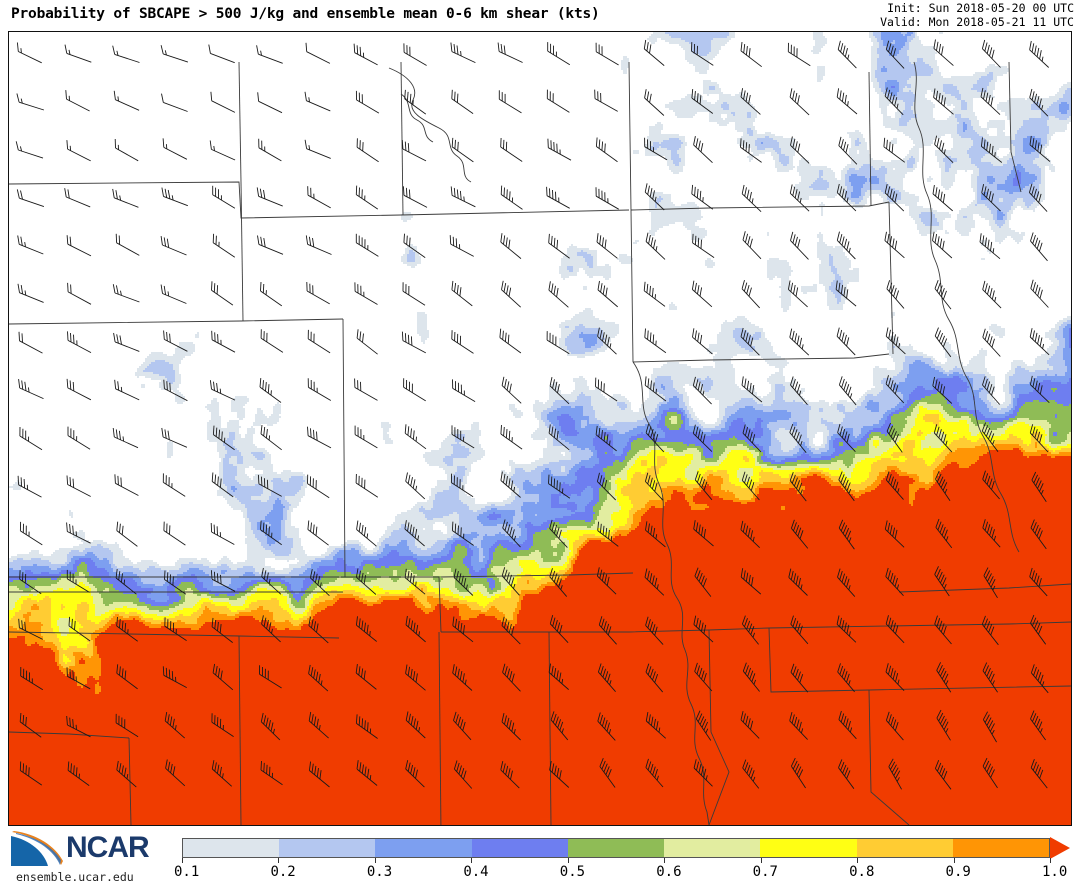 The width and height of the screenshot is (1080, 887). What do you see at coordinates (622, 858) in the screenshot?
I see `colorbar: 0.1 0.2 0.3 0.4 0.5 0.6 0.7 0.8 0.9 1.0` at bounding box center [622, 858].